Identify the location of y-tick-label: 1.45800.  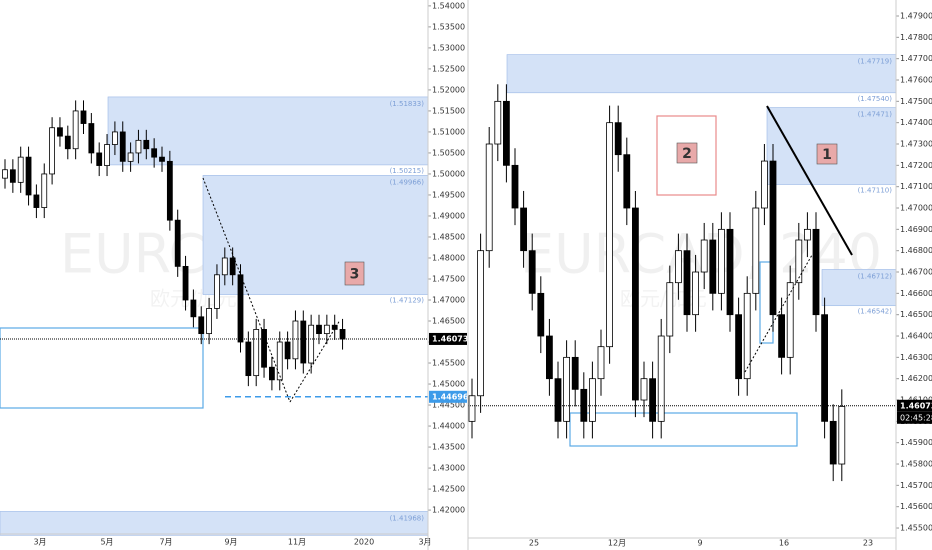
(916, 464).